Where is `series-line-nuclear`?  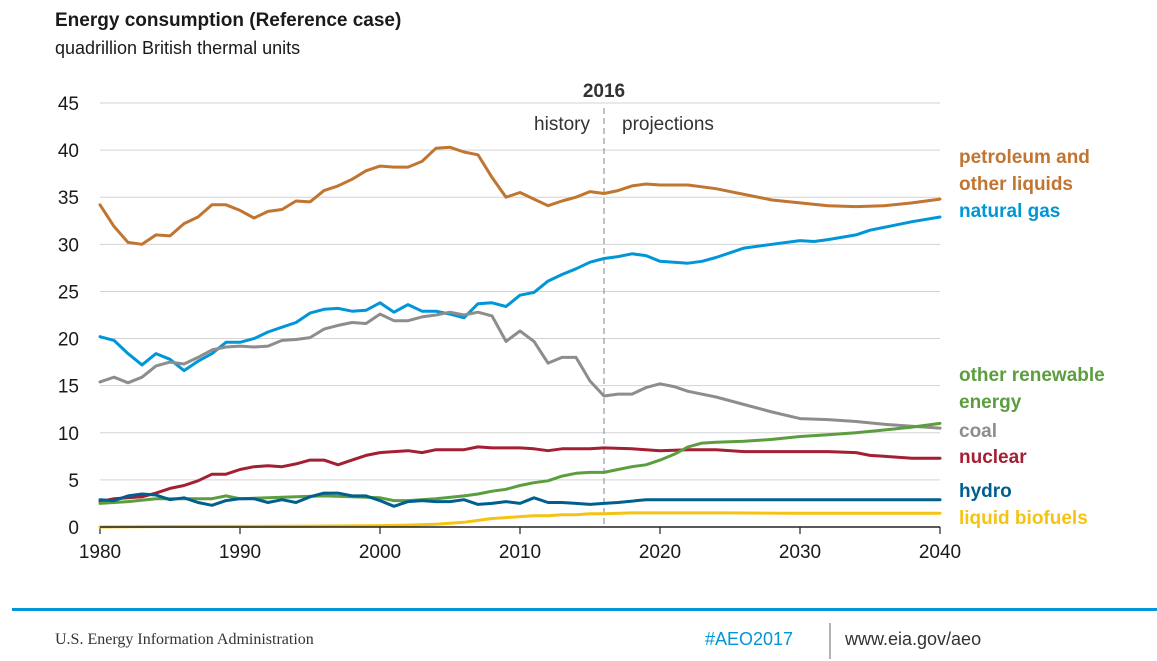
series-line-nuclear is located at coordinates (520, 474).